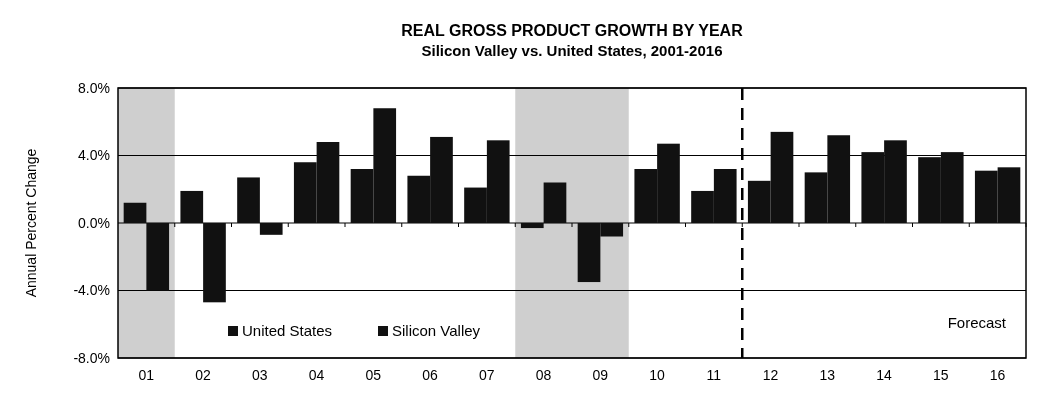 The height and width of the screenshot is (415, 1054). What do you see at coordinates (94, 87) in the screenshot?
I see `y-tick-label: 8.0%` at bounding box center [94, 87].